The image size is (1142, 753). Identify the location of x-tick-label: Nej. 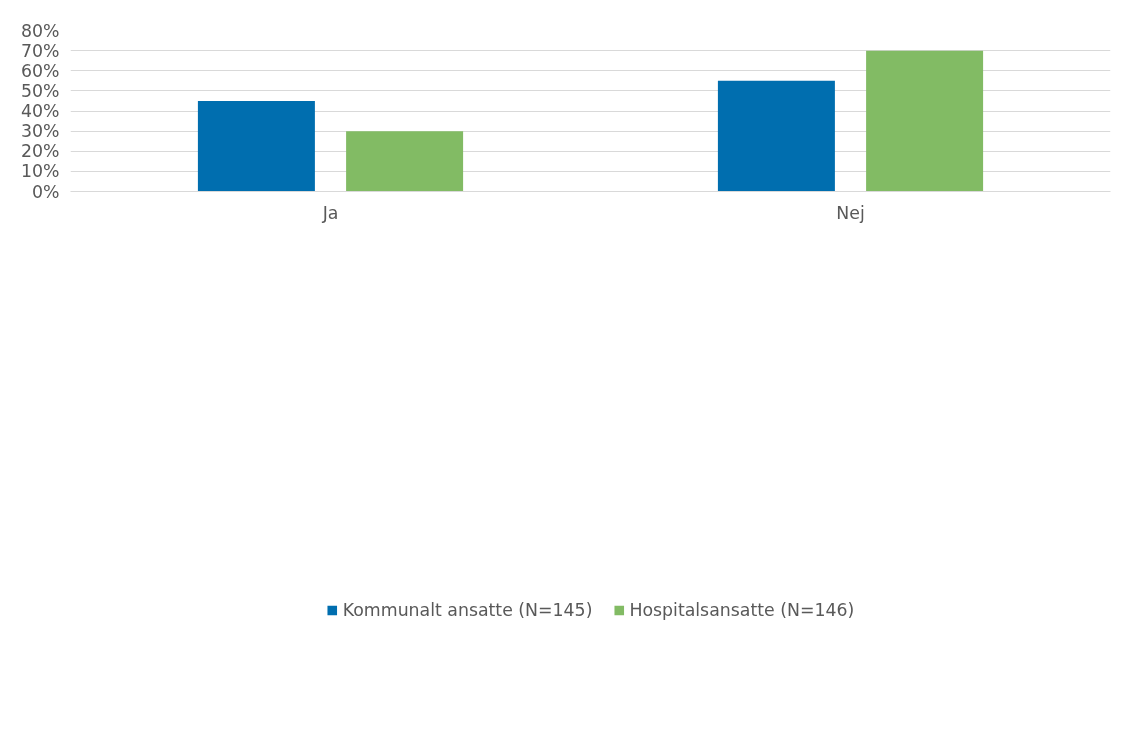
(850, 212).